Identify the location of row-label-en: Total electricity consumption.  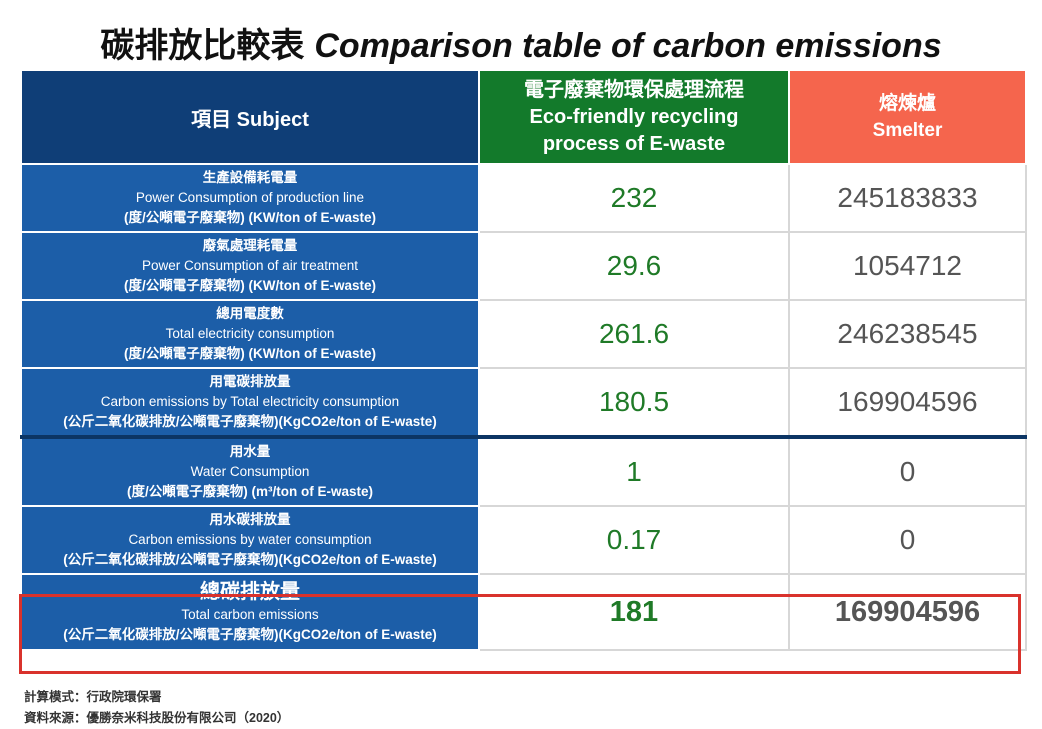
(250, 333).